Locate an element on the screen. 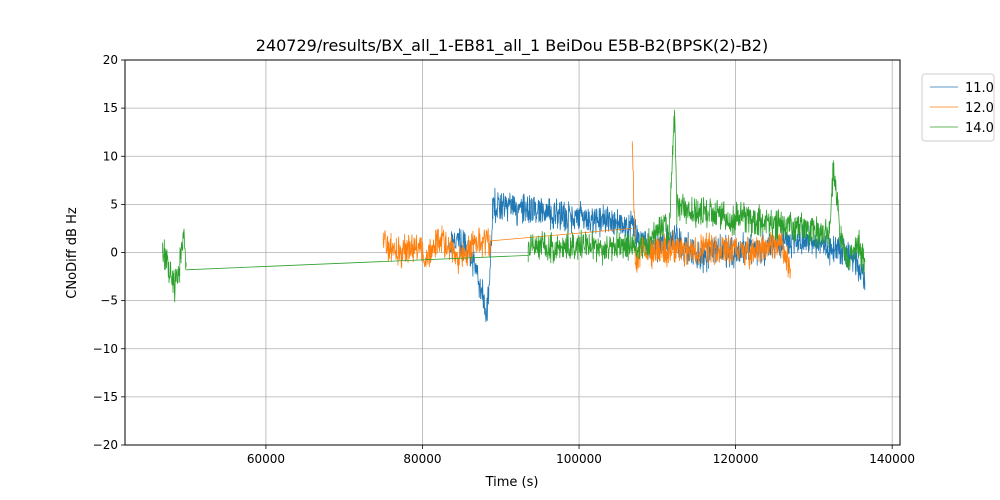 The image size is (1000, 500). y-tick-label: 20 is located at coordinates (110, 60).